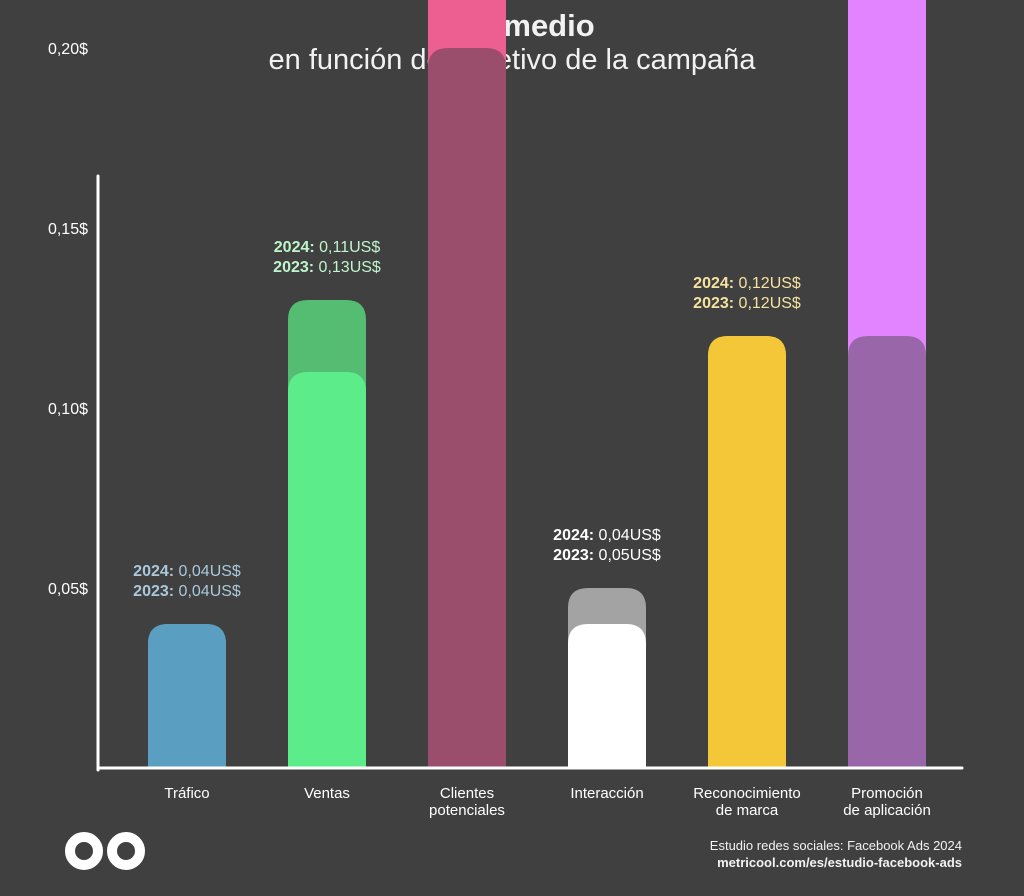  I want to click on data-label-2023-0: 2023: 0,04US$, so click(187, 591).